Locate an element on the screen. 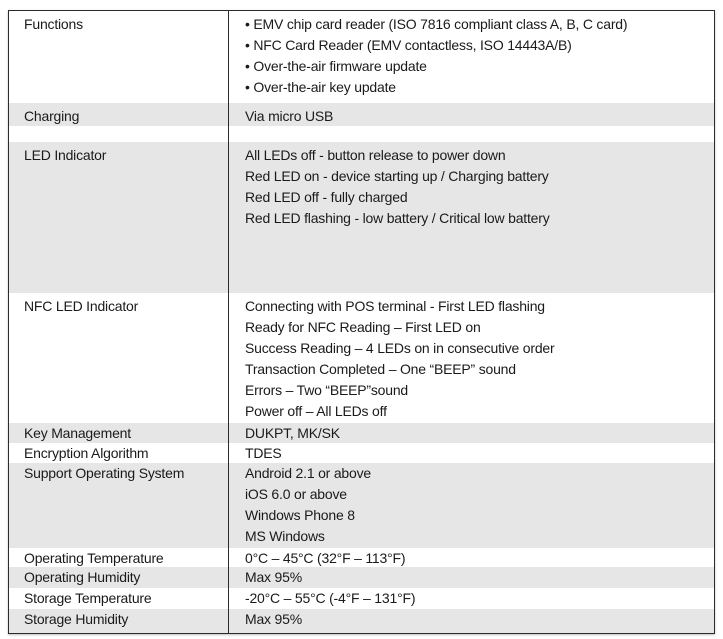 This screenshot has height=639, width=723. row-value: DUKPT, MK/SK is located at coordinates (471, 433).